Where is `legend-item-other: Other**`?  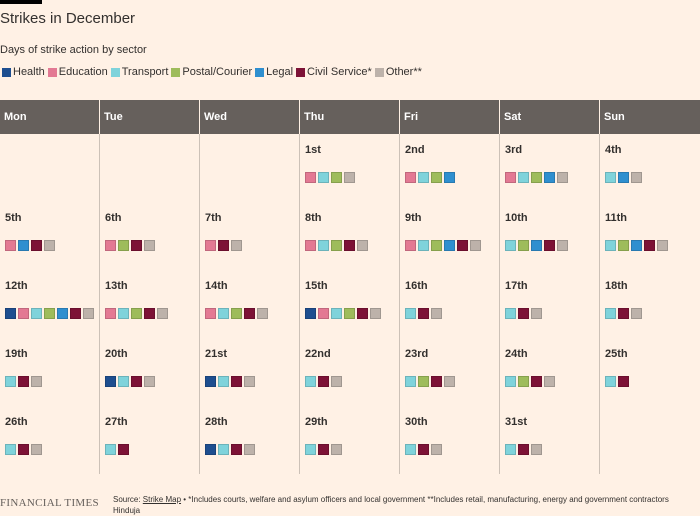
legend-item-other: Other** is located at coordinates (398, 72).